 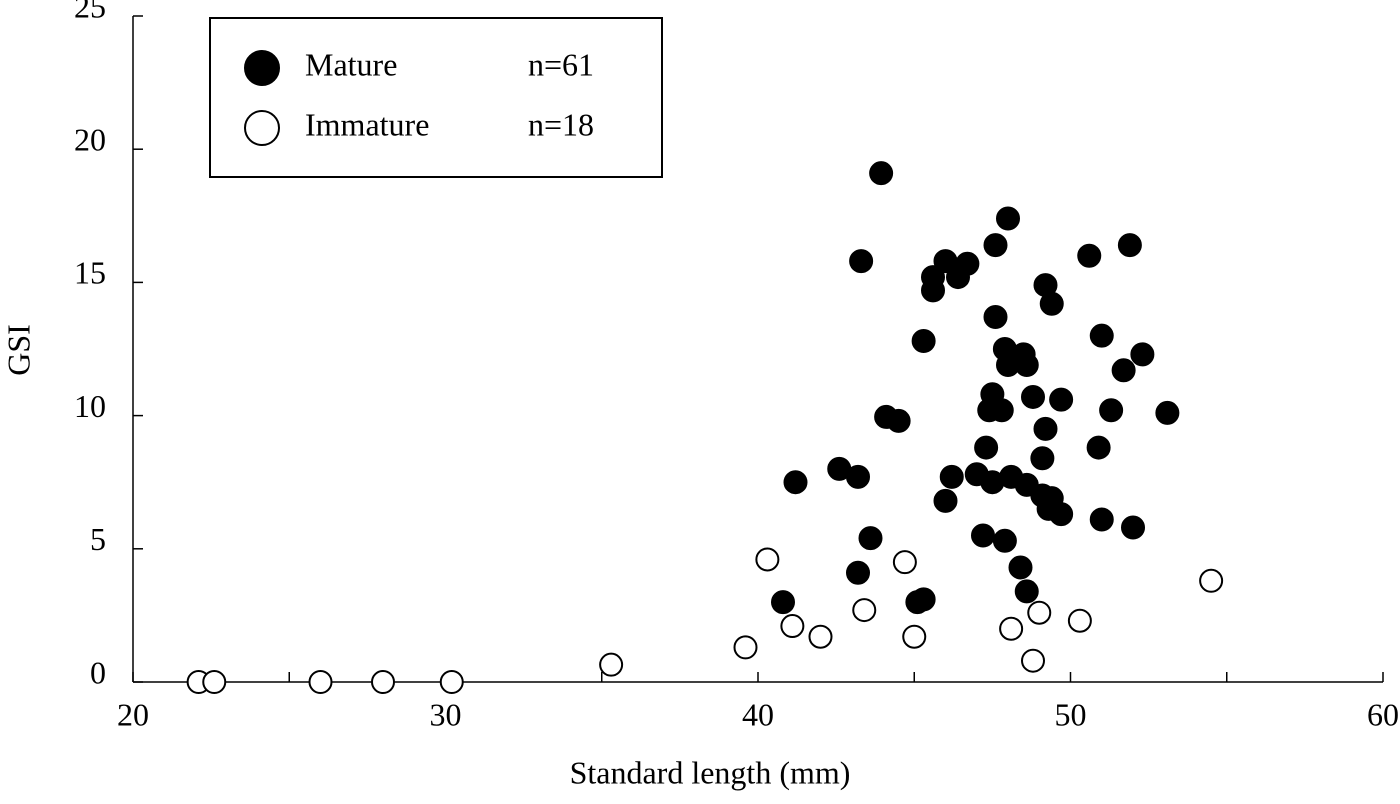 What do you see at coordinates (436, 97) in the screenshot?
I see `legend-box` at bounding box center [436, 97].